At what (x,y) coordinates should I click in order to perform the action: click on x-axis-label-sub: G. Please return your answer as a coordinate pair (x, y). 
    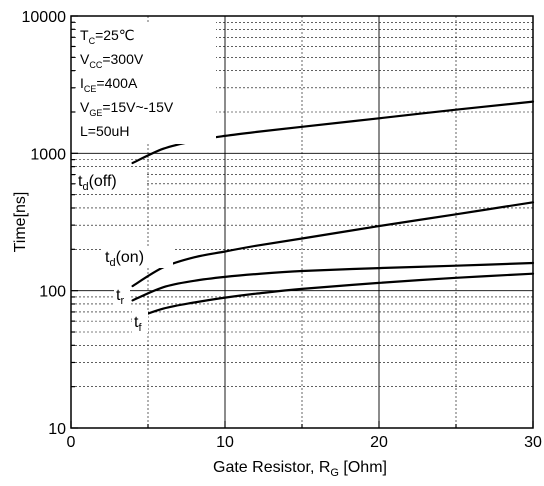
    Looking at the image, I should click on (334, 473).